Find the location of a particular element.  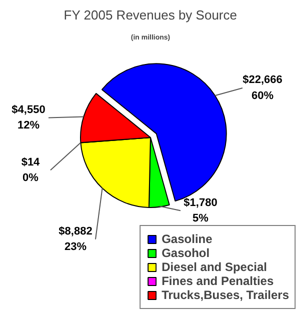

data-label: $8,882 23% is located at coordinates (75, 240).